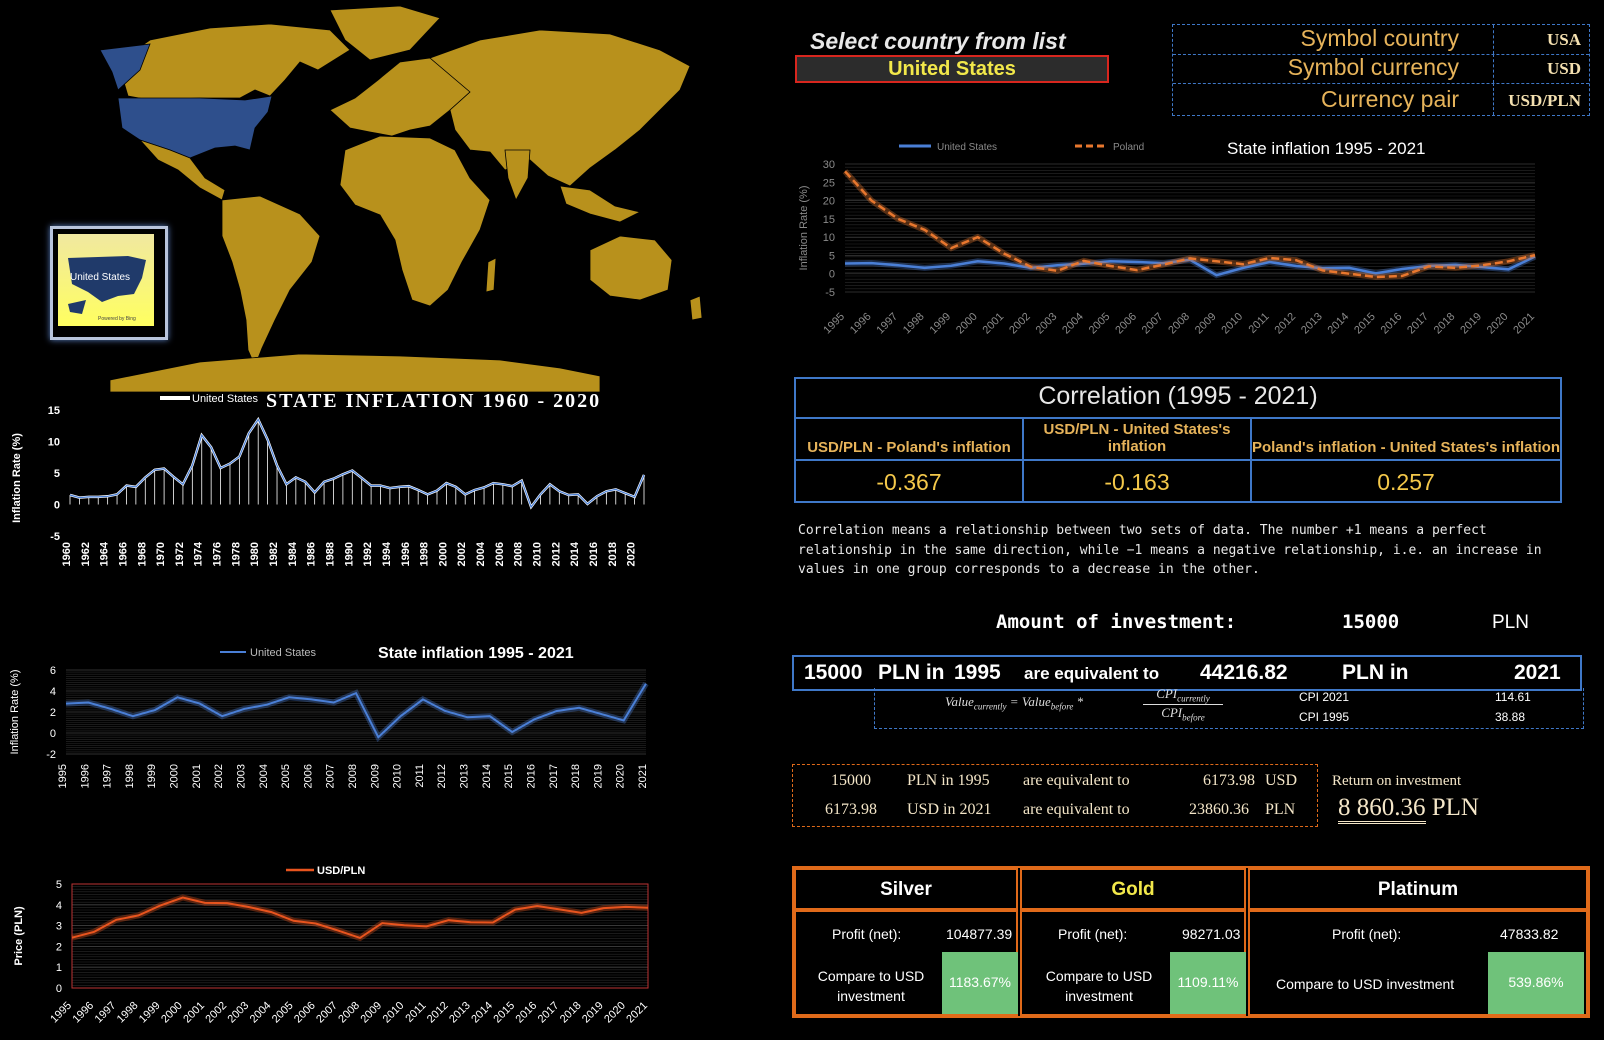 The width and height of the screenshot is (1604, 1040). What do you see at coordinates (949, 809) in the screenshot?
I see `ret-b: USD in 2021` at bounding box center [949, 809].